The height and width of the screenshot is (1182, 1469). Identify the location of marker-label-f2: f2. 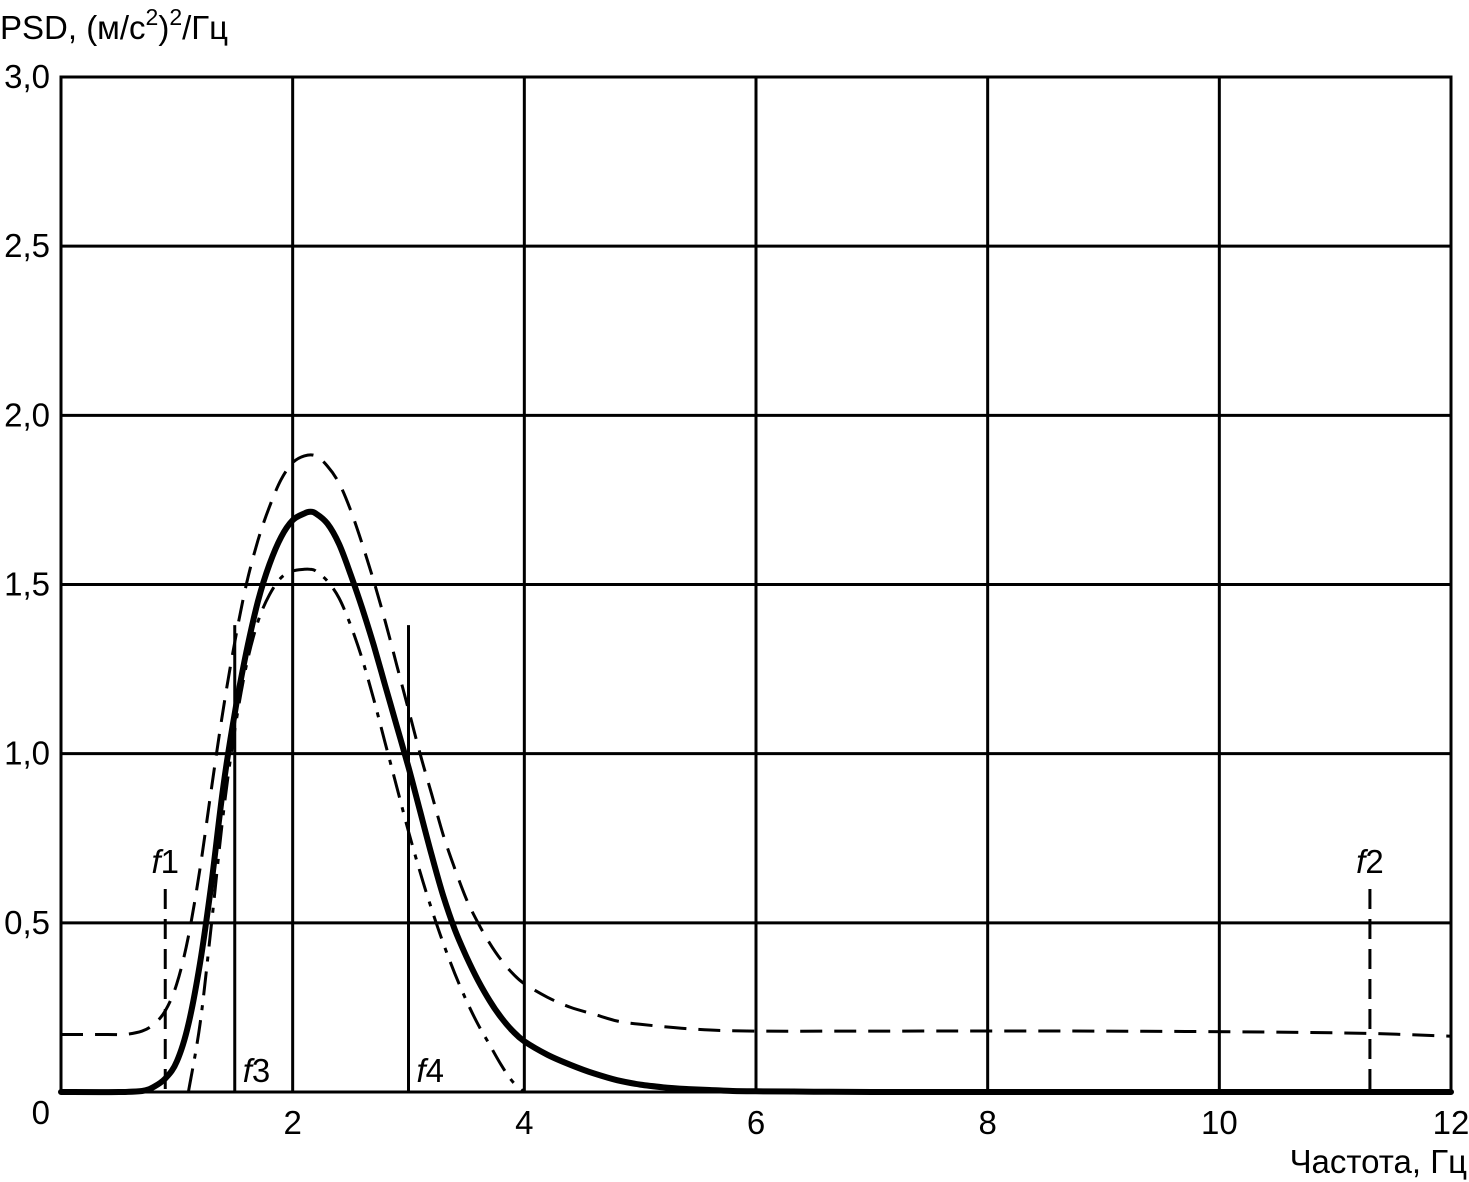
(1370, 861).